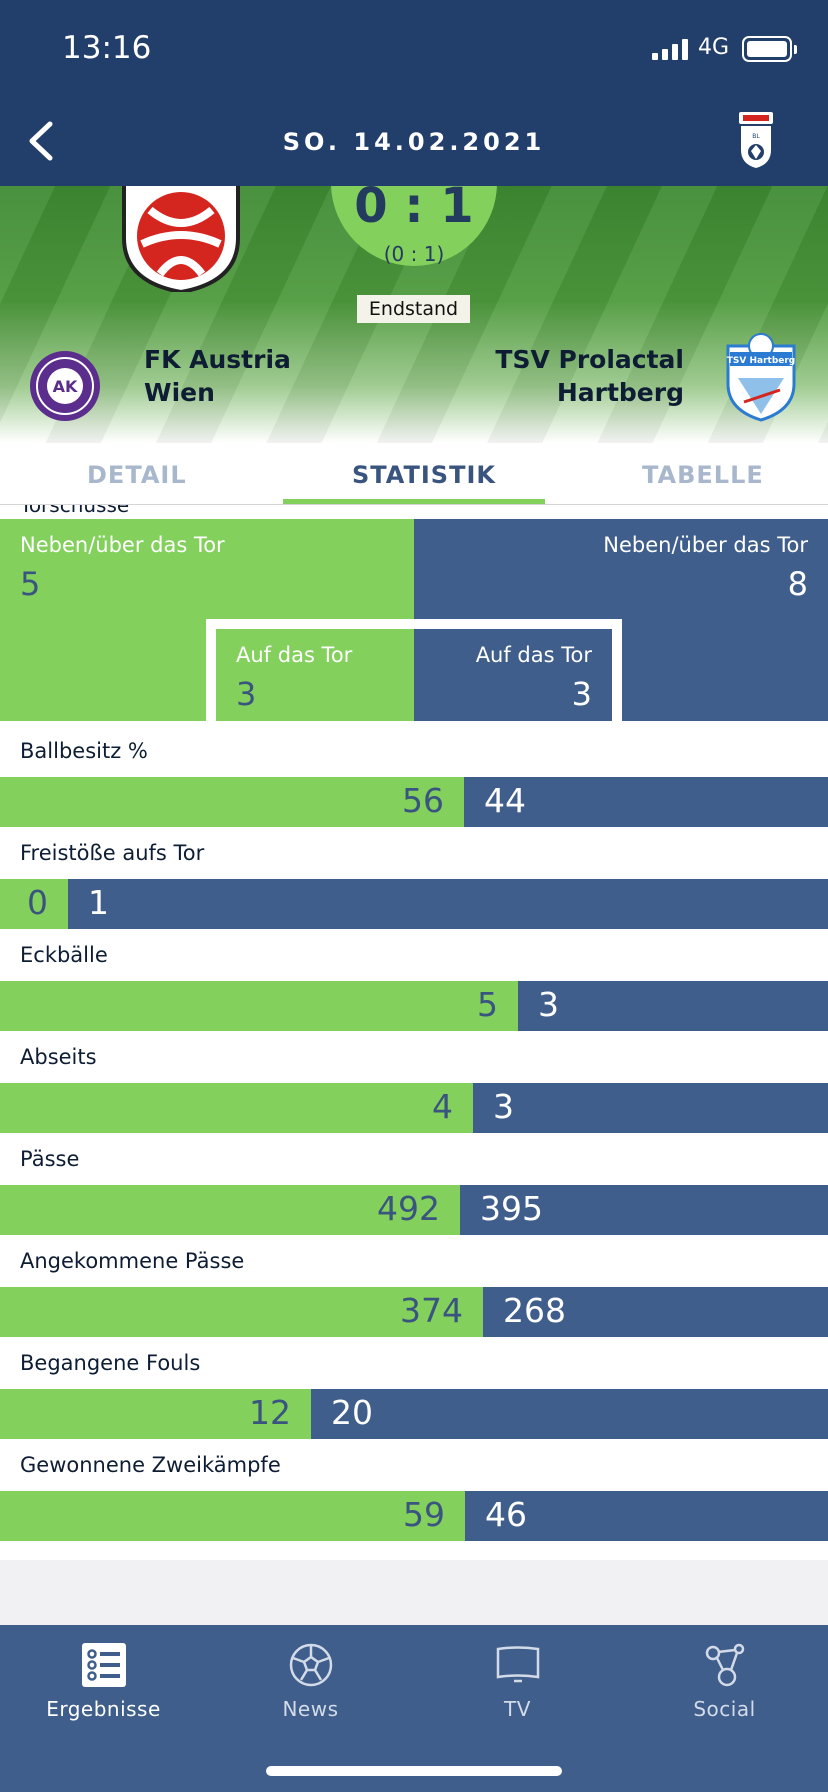 The height and width of the screenshot is (1792, 828). Describe the element at coordinates (431, 1310) in the screenshot. I see `stat-home-value: 374` at that location.